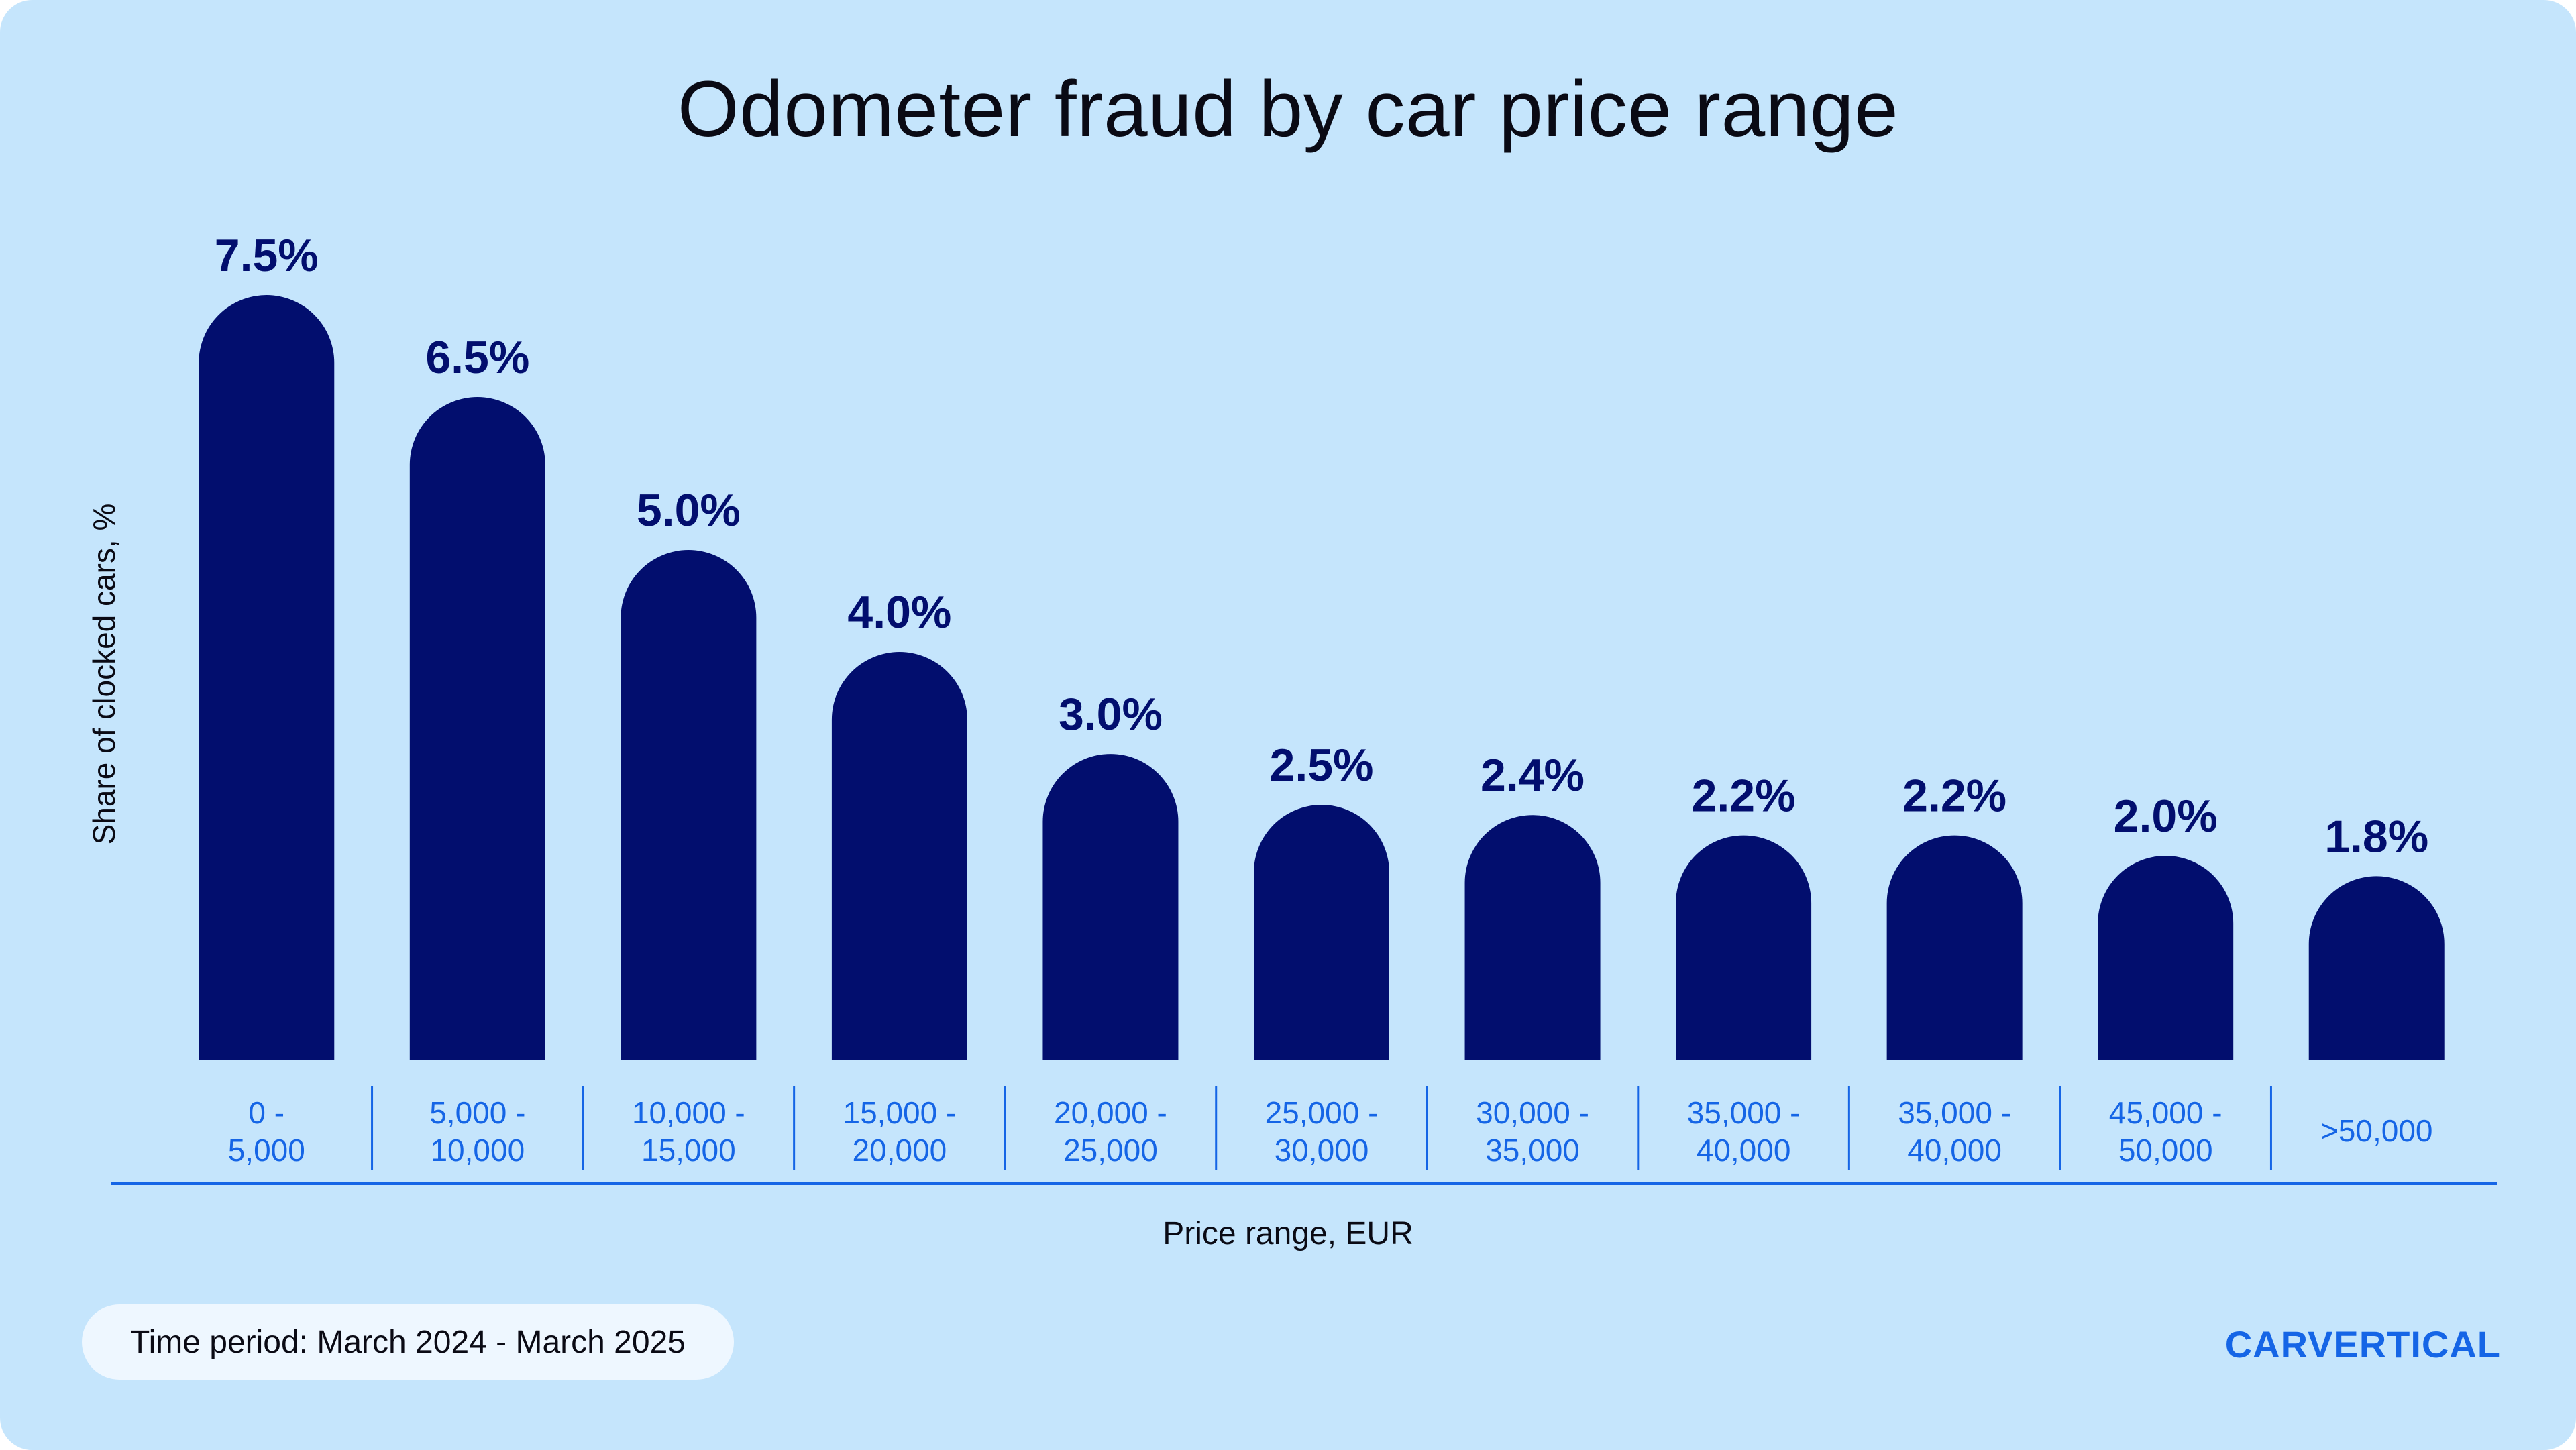 The width and height of the screenshot is (2576, 1450). I want to click on x-axis-title: Price range, EUR, so click(1288, 1233).